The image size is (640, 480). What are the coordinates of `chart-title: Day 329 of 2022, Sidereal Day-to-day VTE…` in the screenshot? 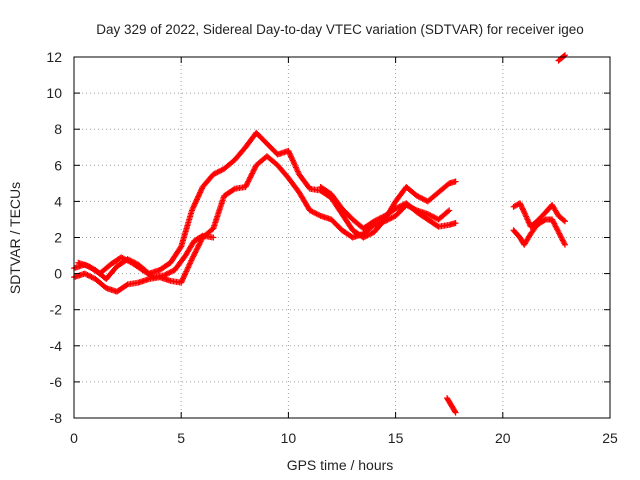 It's located at (339, 29).